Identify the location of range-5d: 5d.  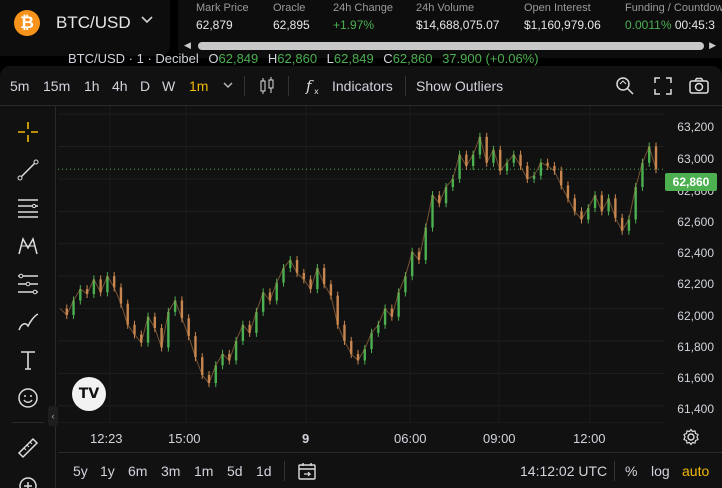
(235, 471).